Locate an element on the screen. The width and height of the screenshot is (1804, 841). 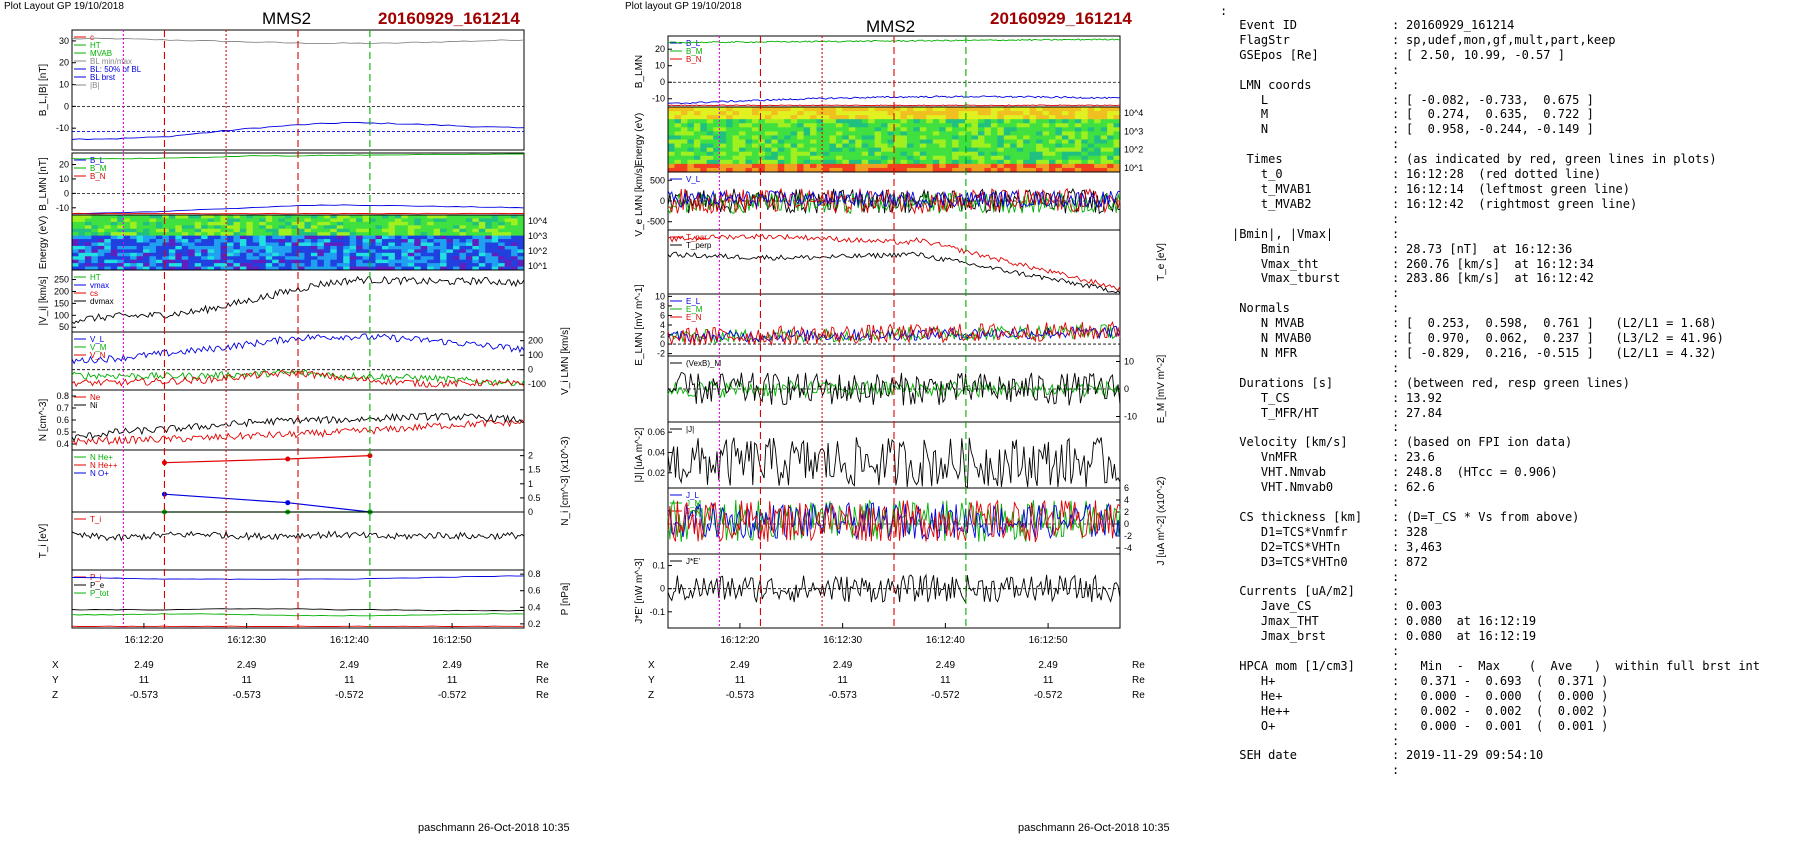
ytick-em: 0 is located at coordinates (1126, 389).